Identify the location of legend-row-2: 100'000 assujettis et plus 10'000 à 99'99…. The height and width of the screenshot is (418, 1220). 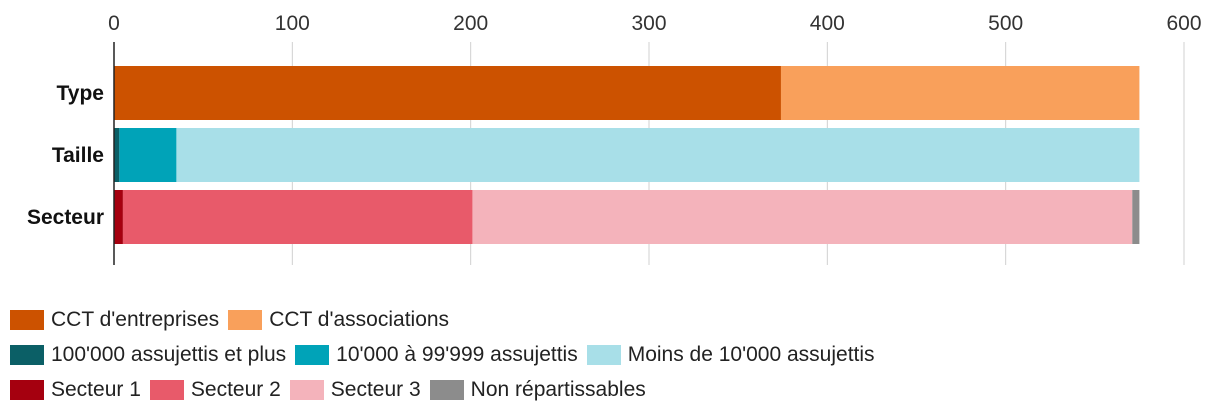
(610, 354).